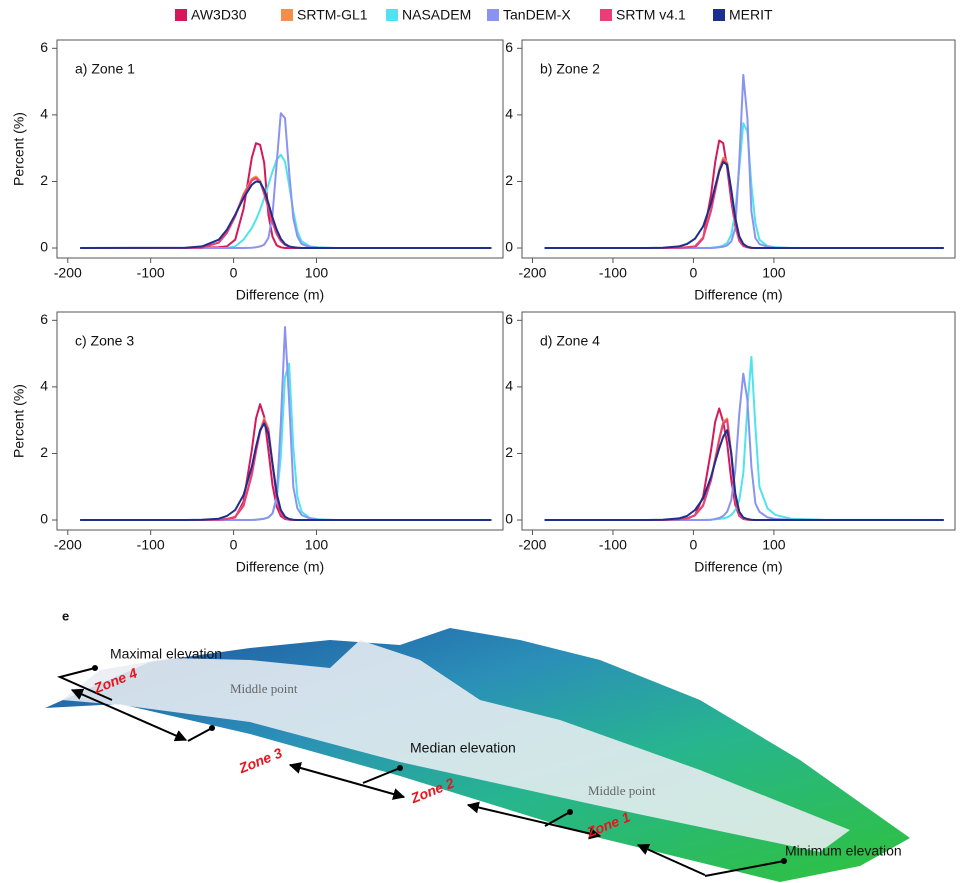  What do you see at coordinates (166, 654) in the screenshot?
I see `annotation: Maximal elevation` at bounding box center [166, 654].